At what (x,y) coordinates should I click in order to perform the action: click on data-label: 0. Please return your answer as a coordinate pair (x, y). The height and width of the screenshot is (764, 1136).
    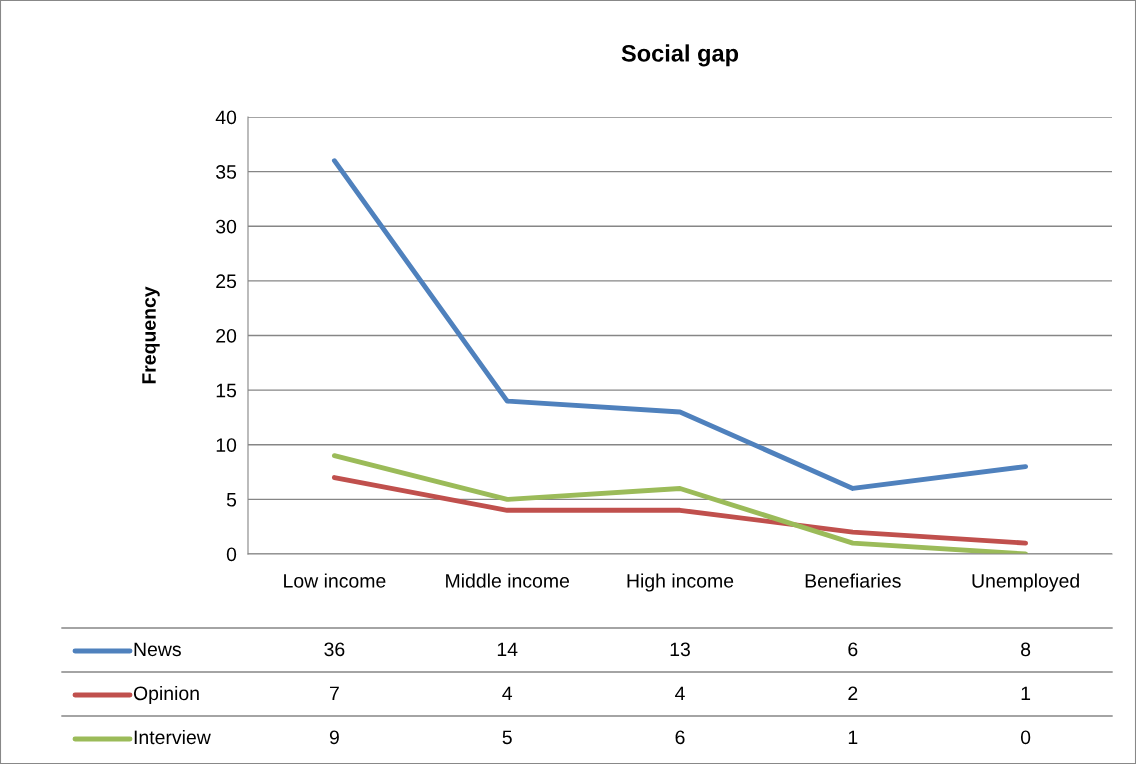
    Looking at the image, I should click on (1025, 737).